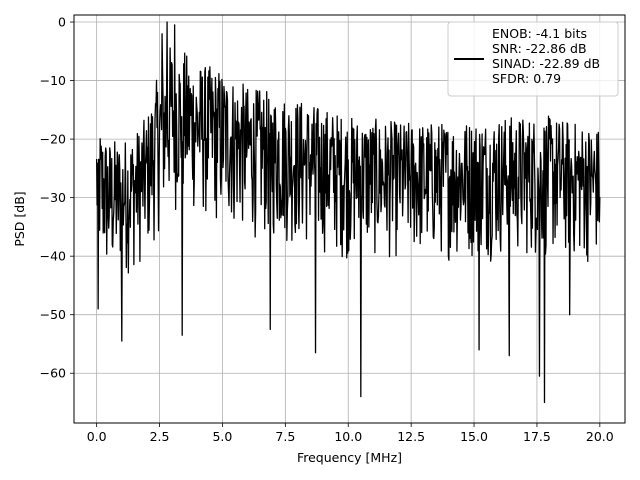 This screenshot has height=480, width=640. I want to click on x-tick-label: 0.0, so click(97, 436).